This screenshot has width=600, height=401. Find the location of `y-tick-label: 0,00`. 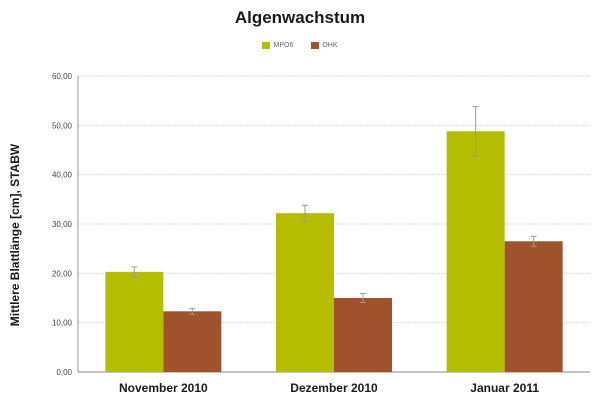

y-tick-label: 0,00 is located at coordinates (64, 372).